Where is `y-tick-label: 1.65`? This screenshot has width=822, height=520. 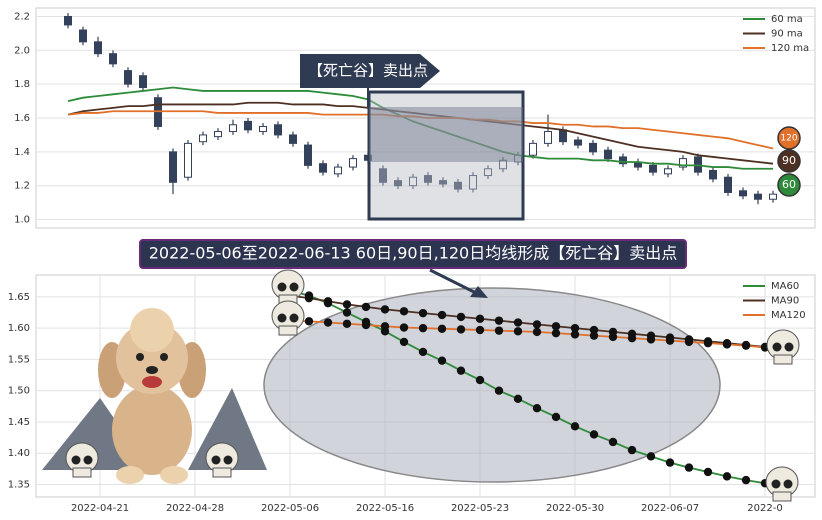
y-tick-label: 1.65 is located at coordinates (19, 297).